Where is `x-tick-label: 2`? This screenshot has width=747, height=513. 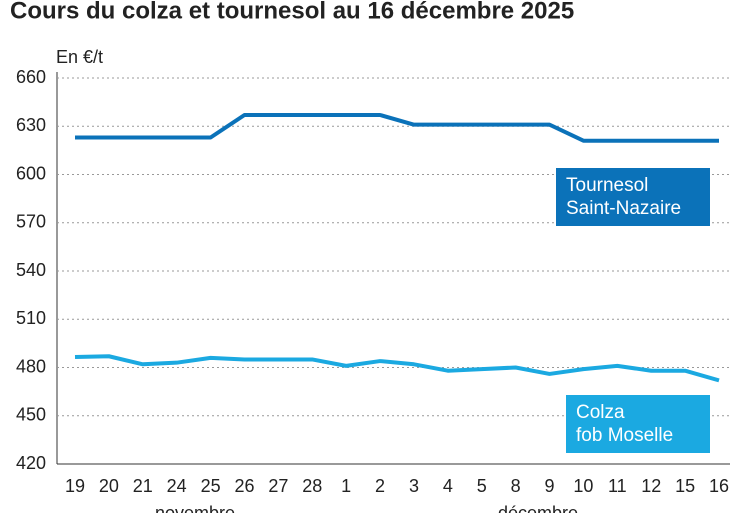
x-tick-label: 2 is located at coordinates (380, 486).